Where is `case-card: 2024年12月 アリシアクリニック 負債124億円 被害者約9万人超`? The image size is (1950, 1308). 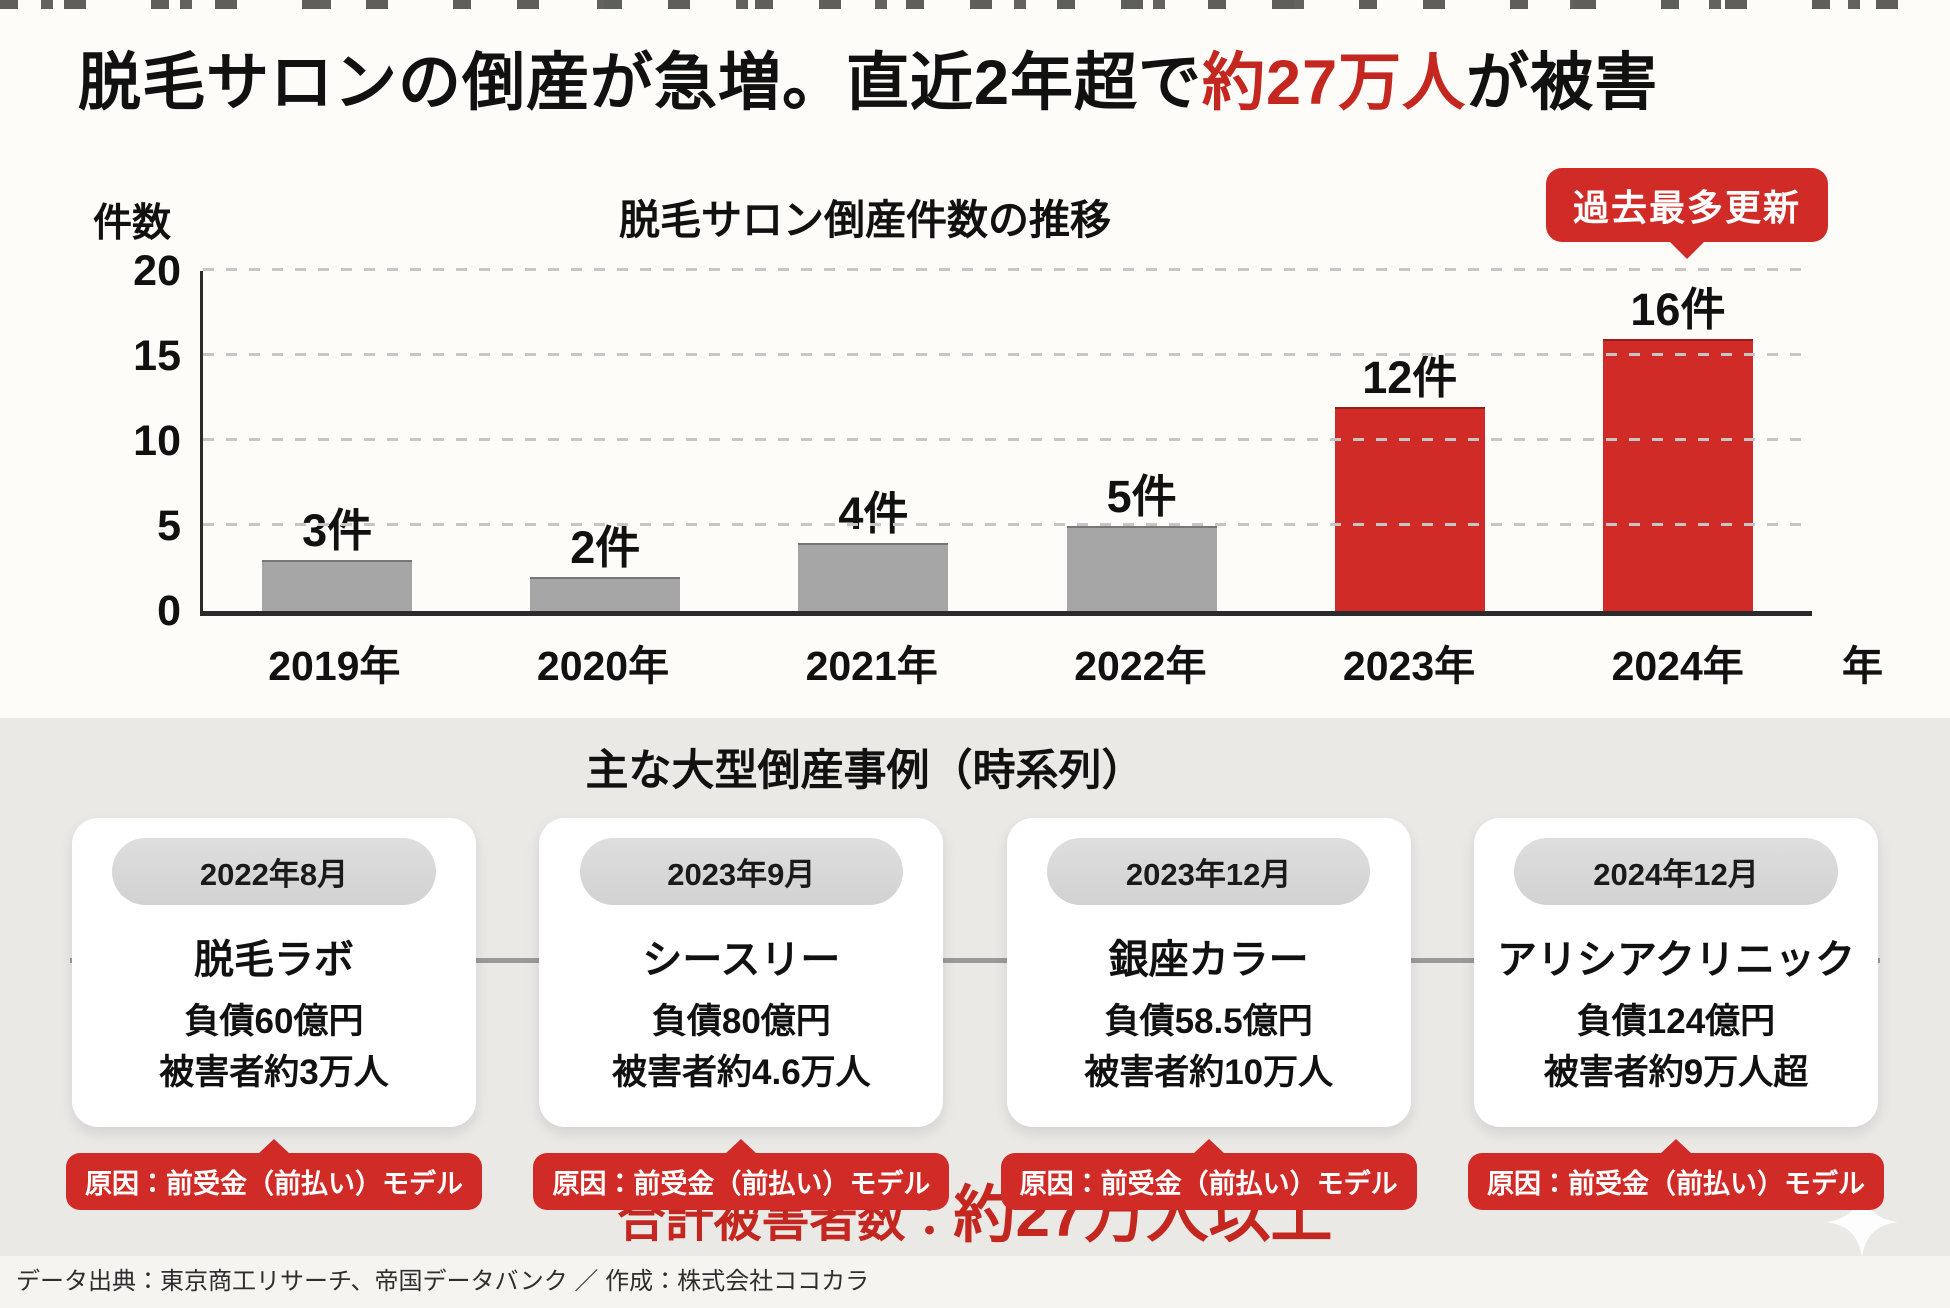
case-card: 2024年12月 アリシアクリニック 負債124億円 被害者約9万人超 is located at coordinates (1675, 972).